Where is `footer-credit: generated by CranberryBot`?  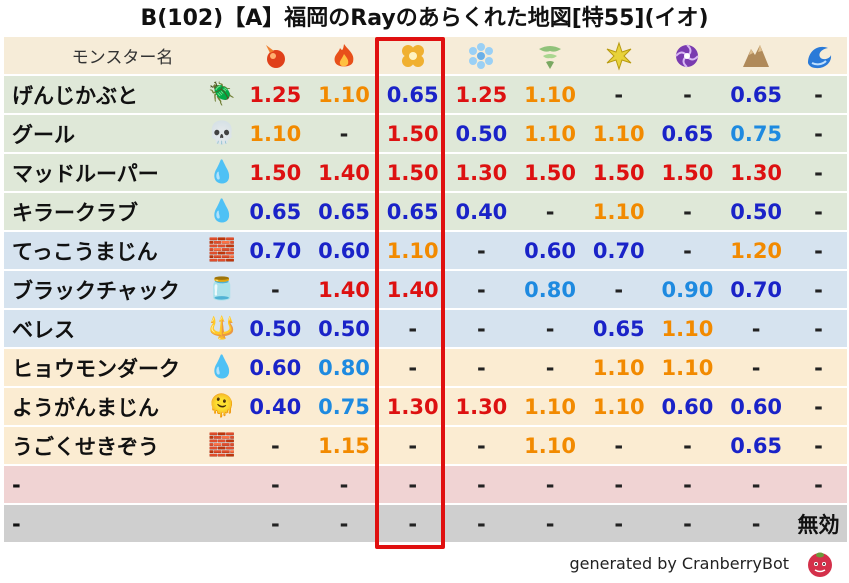 footer-credit: generated by CranberryBot is located at coordinates (679, 563).